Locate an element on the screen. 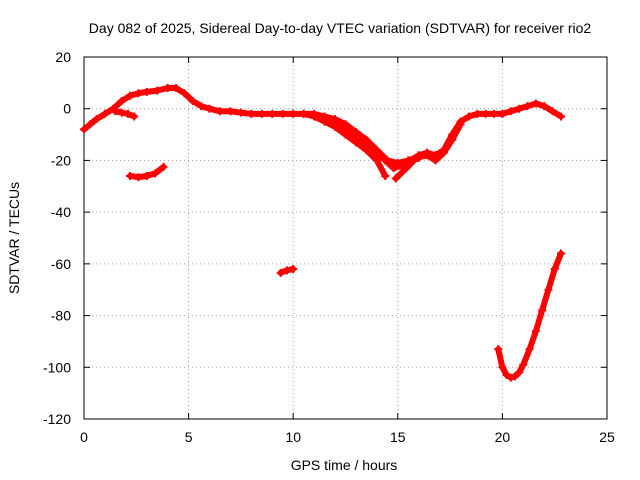 This screenshot has height=480, width=640. x-tick-label: 10 is located at coordinates (293, 437).